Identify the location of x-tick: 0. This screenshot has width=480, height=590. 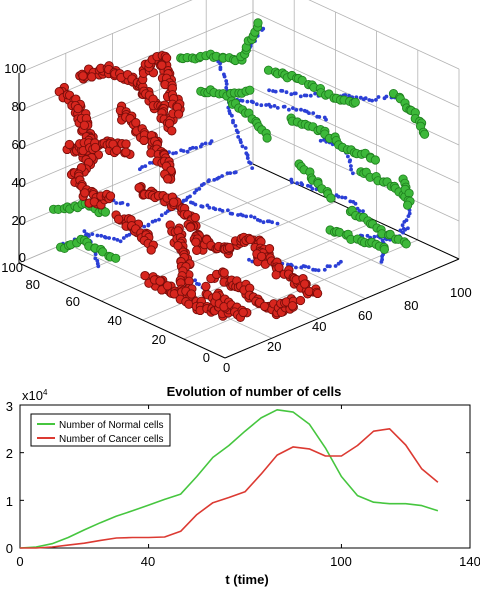
(226, 367).